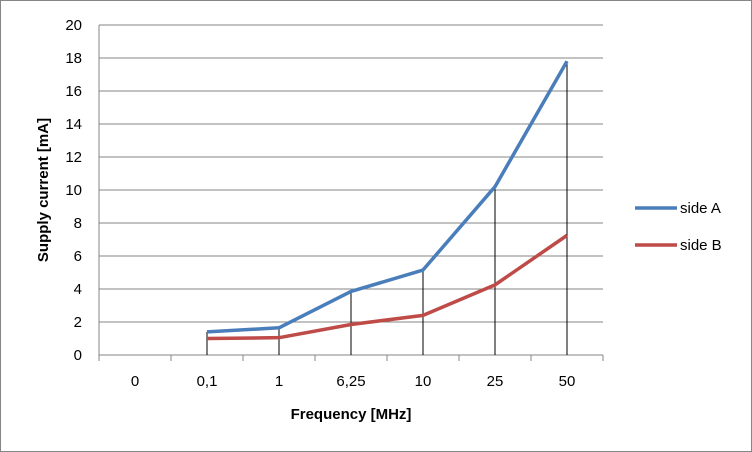 This screenshot has height=452, width=752. Describe the element at coordinates (78, 355) in the screenshot. I see `y-tick-label: 0` at that location.